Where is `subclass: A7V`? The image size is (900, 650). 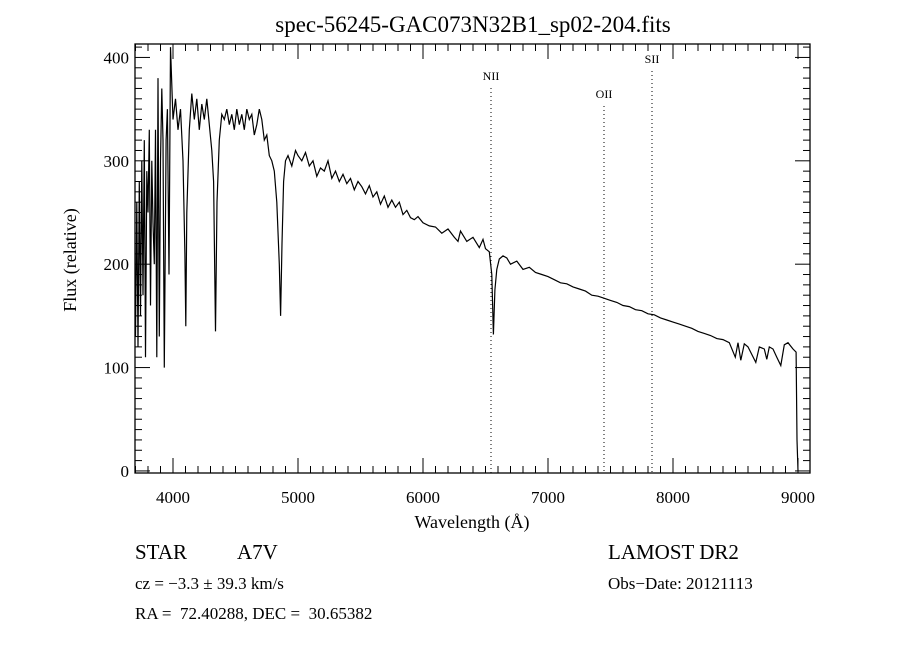 subclass: A7V is located at coordinates (257, 552).